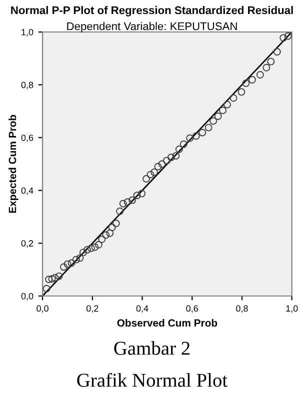  What do you see at coordinates (167, 323) in the screenshot?
I see `x-axis-title: Observed Cum Prob` at bounding box center [167, 323].